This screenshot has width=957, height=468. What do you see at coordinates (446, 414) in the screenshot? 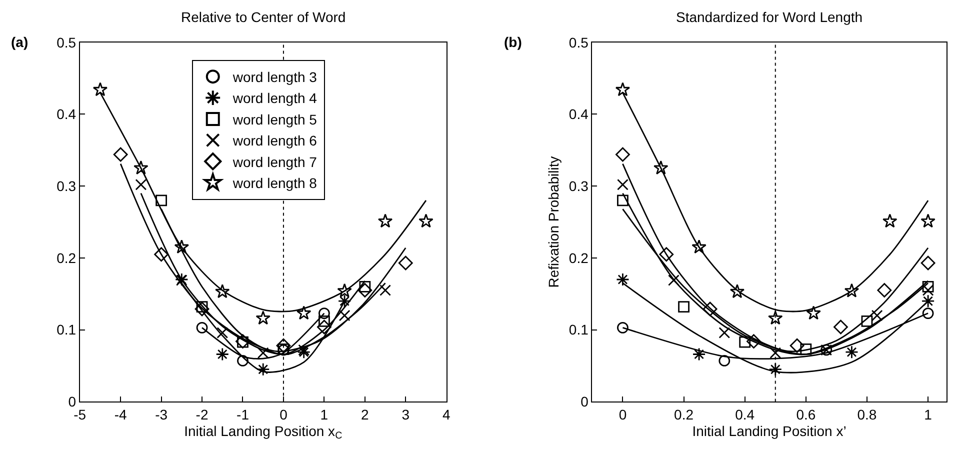
I see `x-tick-label: 4` at bounding box center [446, 414].